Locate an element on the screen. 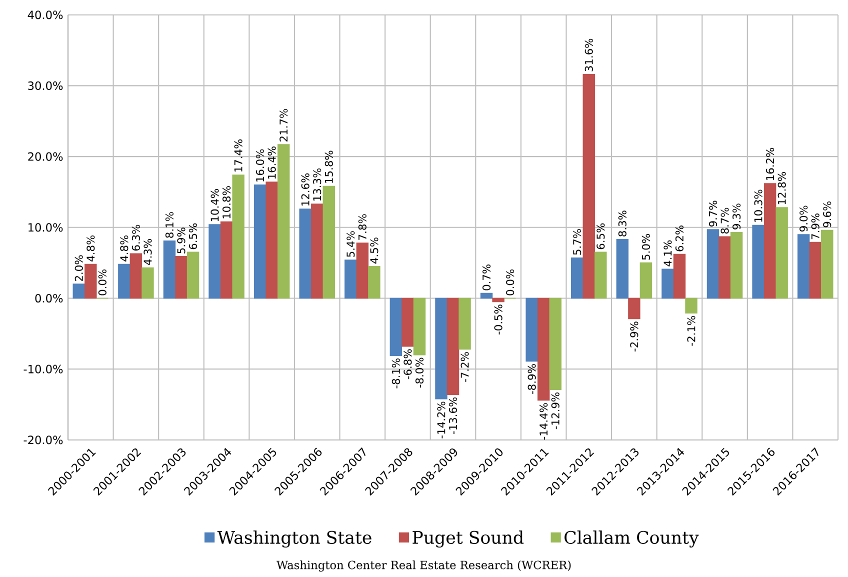 This screenshot has height=577, width=848. data-label: 5.9% is located at coordinates (181, 241).